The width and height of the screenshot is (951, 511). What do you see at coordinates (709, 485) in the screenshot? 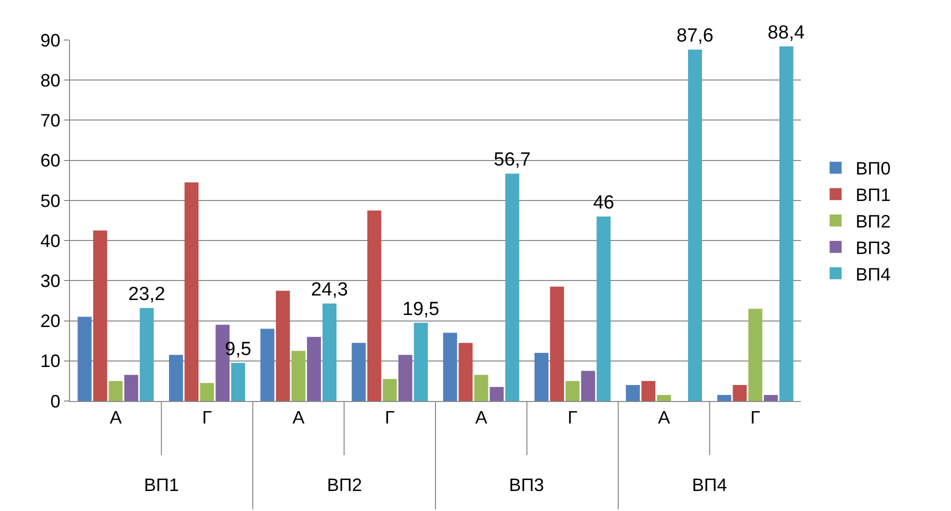
I see `text: ВП4` at bounding box center [709, 485].